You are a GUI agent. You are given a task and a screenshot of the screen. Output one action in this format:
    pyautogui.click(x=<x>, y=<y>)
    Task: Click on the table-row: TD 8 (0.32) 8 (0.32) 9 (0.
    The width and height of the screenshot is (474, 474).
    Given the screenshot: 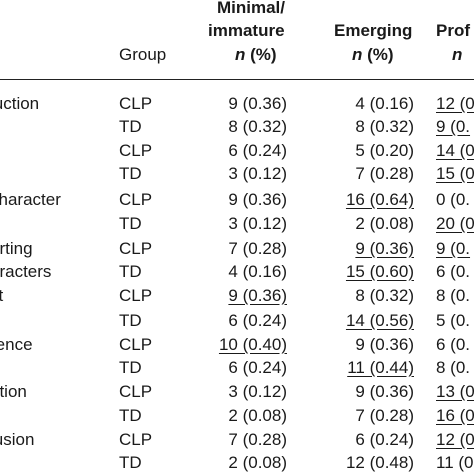 What is the action you would take?
    pyautogui.click(x=237, y=126)
    